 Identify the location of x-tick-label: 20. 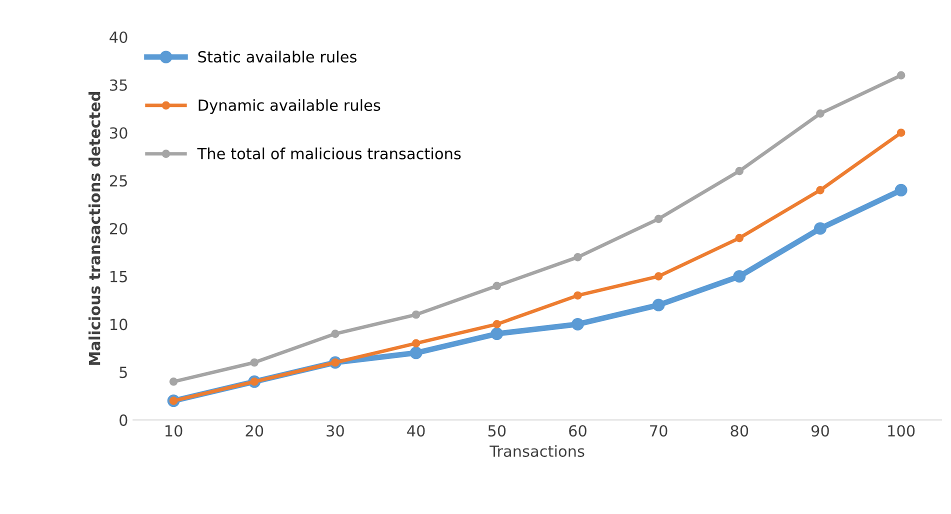
(255, 431).